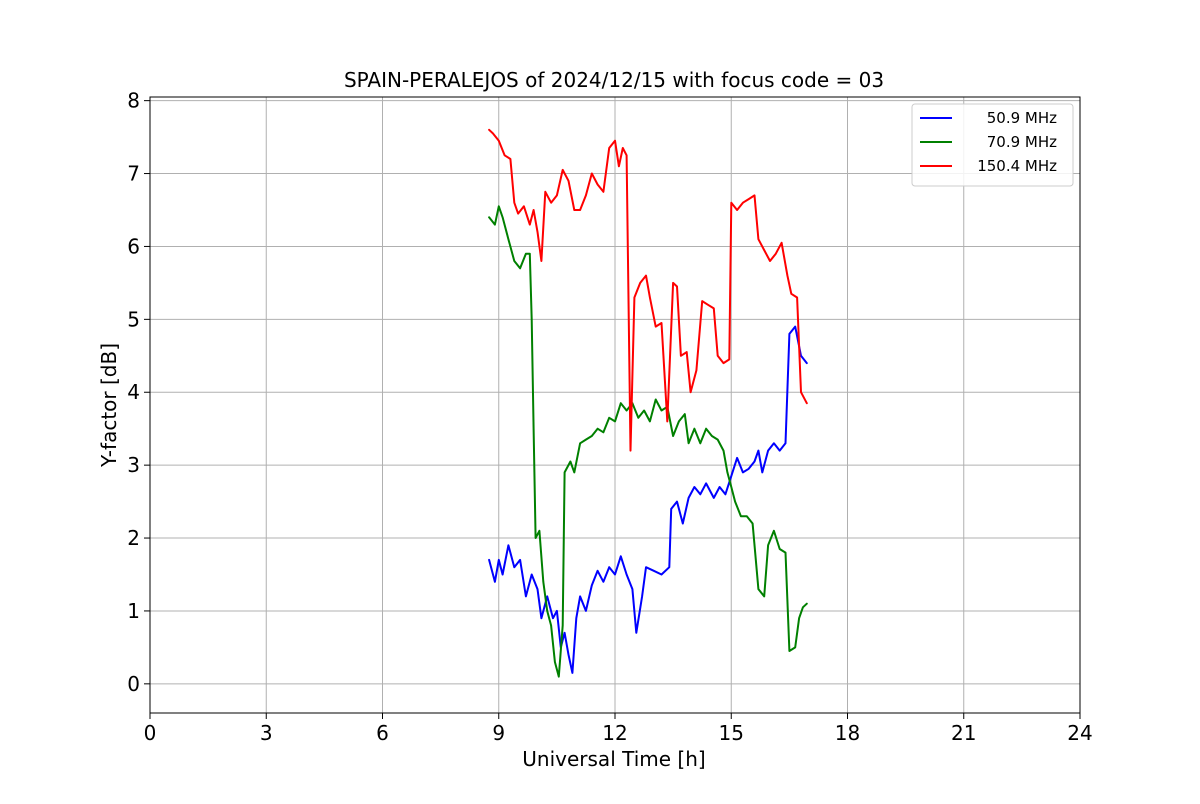 Image resolution: width=1200 pixels, height=804 pixels. Describe the element at coordinates (731, 733) in the screenshot. I see `x-tick-label: 15` at that location.